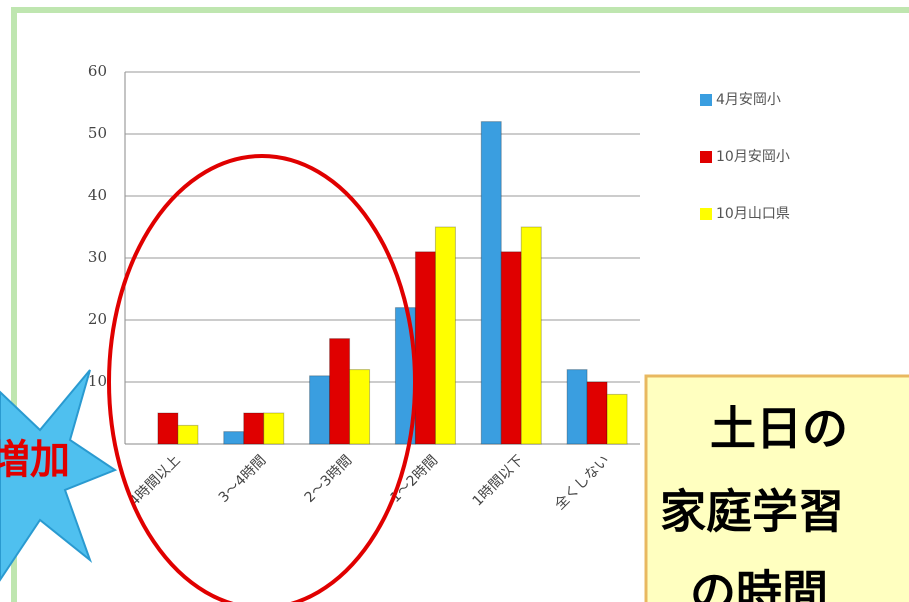 The width and height of the screenshot is (909, 602). I want to click on y-tick-label: 20, so click(97, 319).